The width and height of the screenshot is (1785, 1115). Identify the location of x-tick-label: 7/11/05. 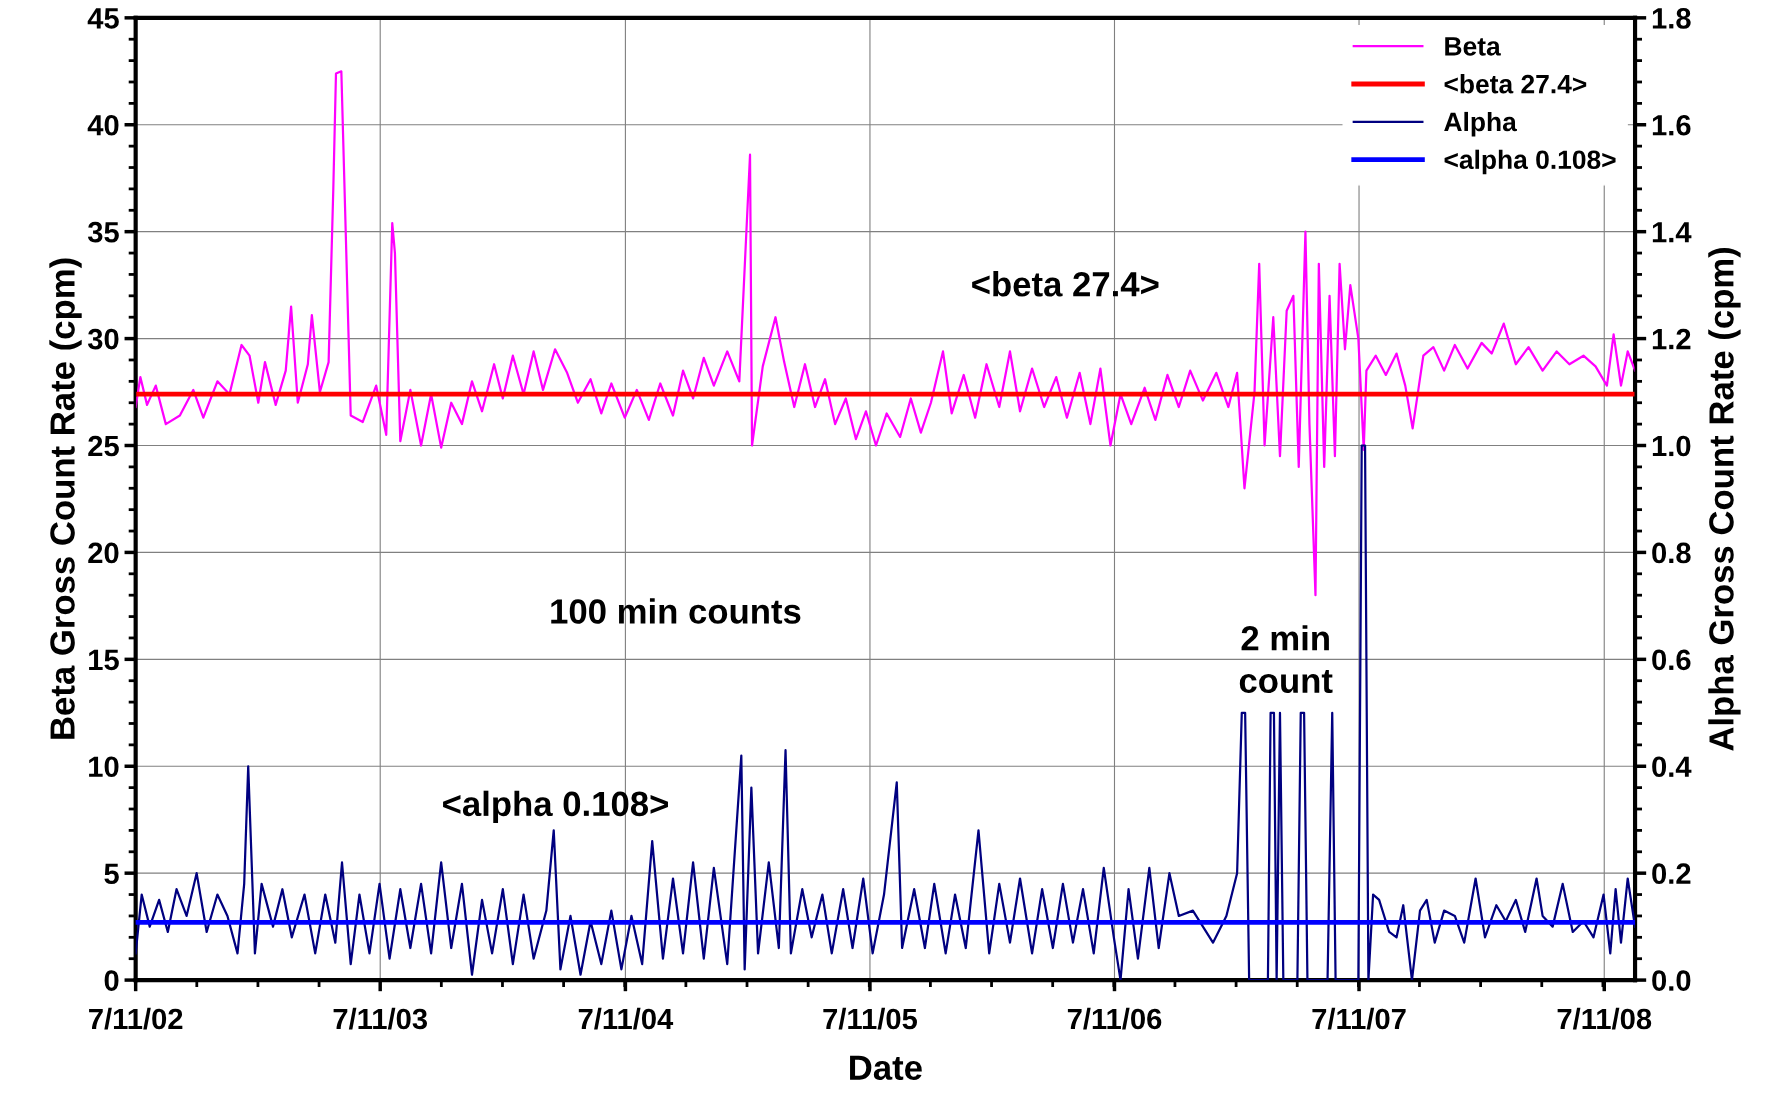
(870, 1018).